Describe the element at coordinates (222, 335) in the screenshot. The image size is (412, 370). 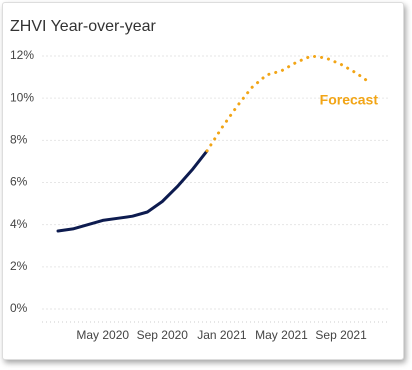
I see `x-tick-label: Jan 2021` at that location.